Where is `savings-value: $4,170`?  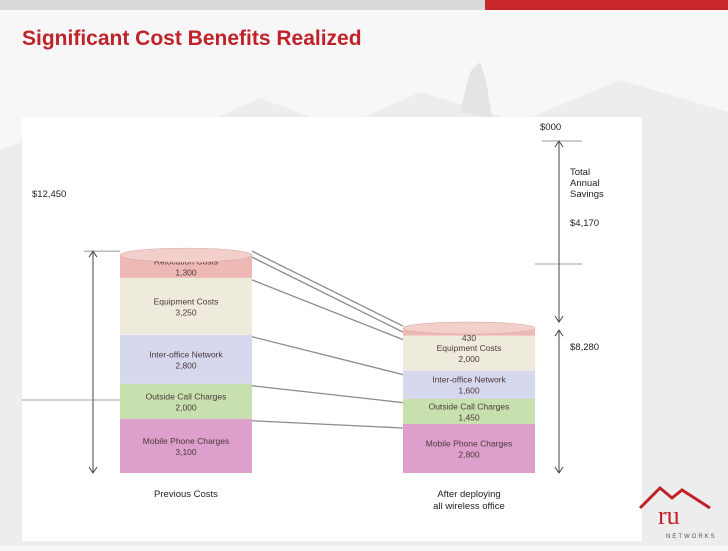 savings-value: $4,170 is located at coordinates (584, 223).